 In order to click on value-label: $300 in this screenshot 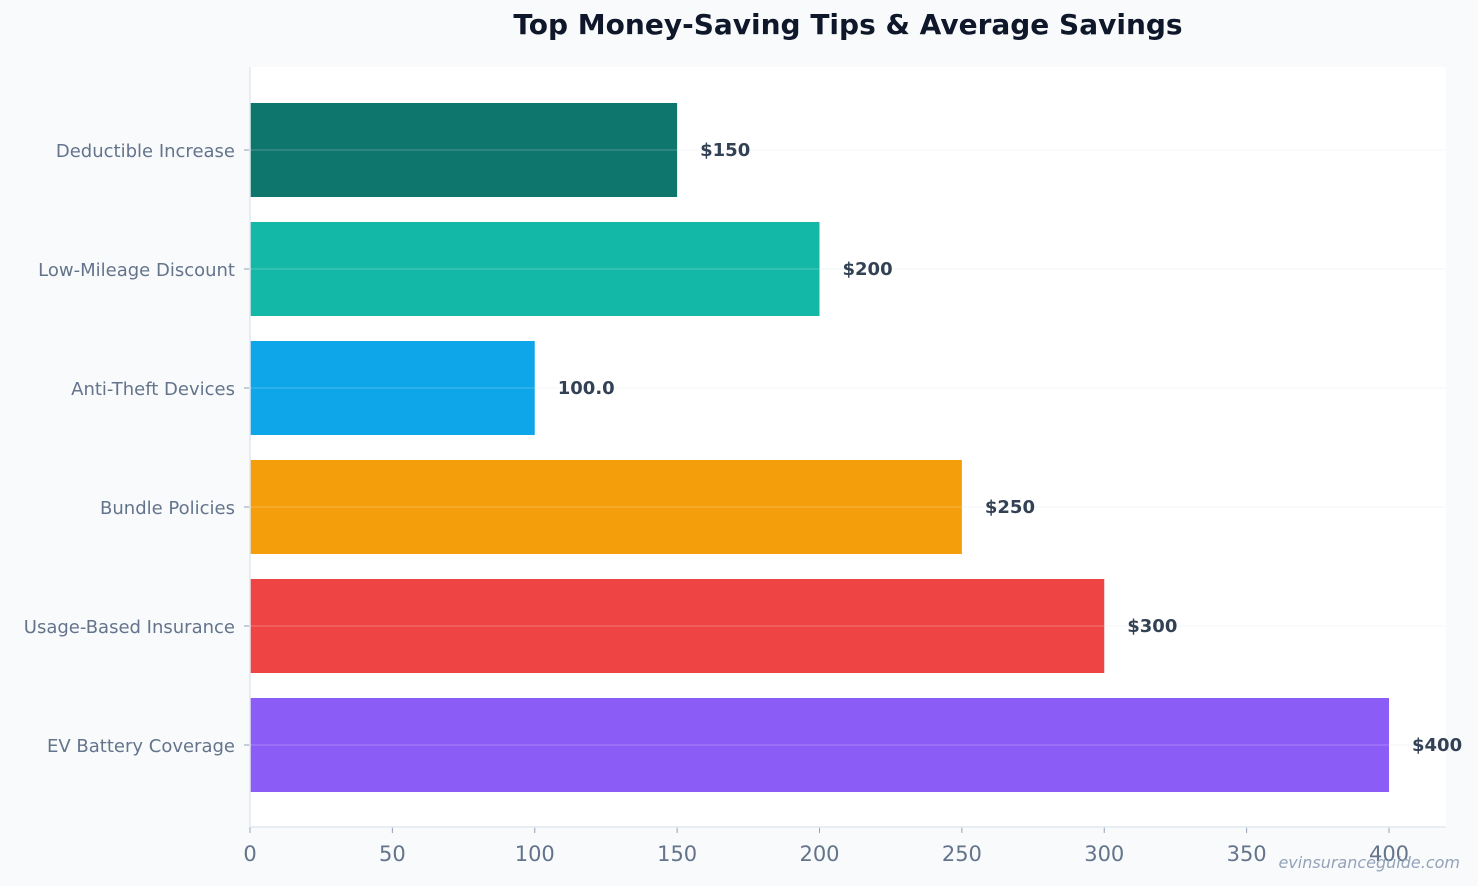, I will do `click(1152, 626)`.